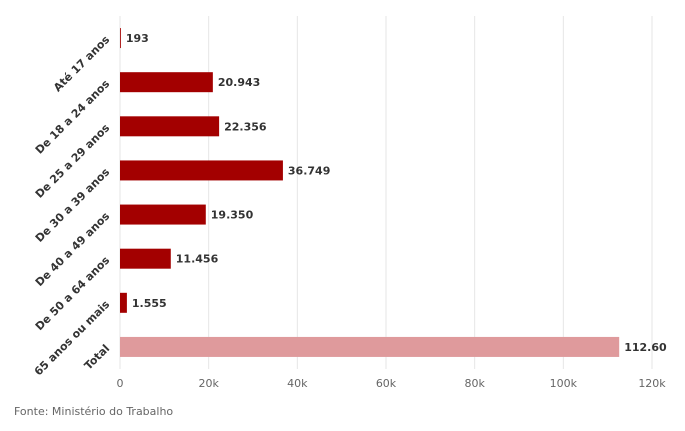 This screenshot has height=431, width=685. What do you see at coordinates (386, 383) in the screenshot?
I see `x-tick-label: 60k` at bounding box center [386, 383].